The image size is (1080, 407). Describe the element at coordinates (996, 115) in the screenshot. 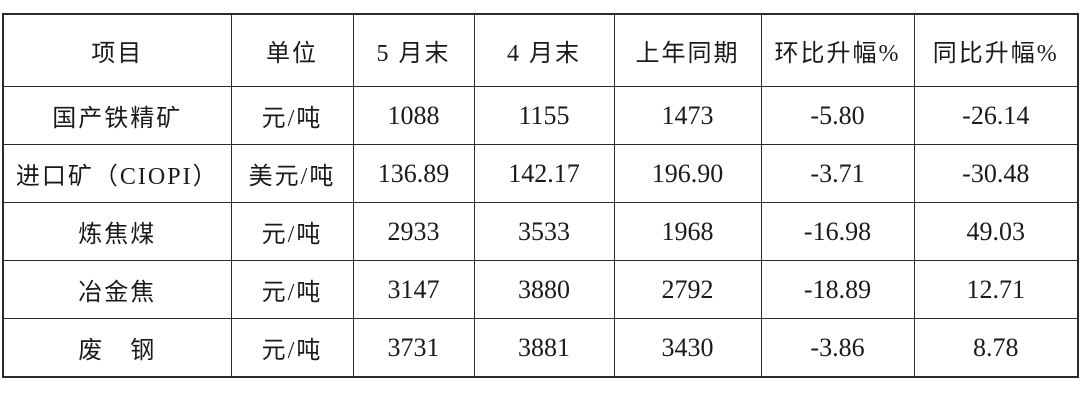

I see `value-yoy-change: -26.14` at that location.